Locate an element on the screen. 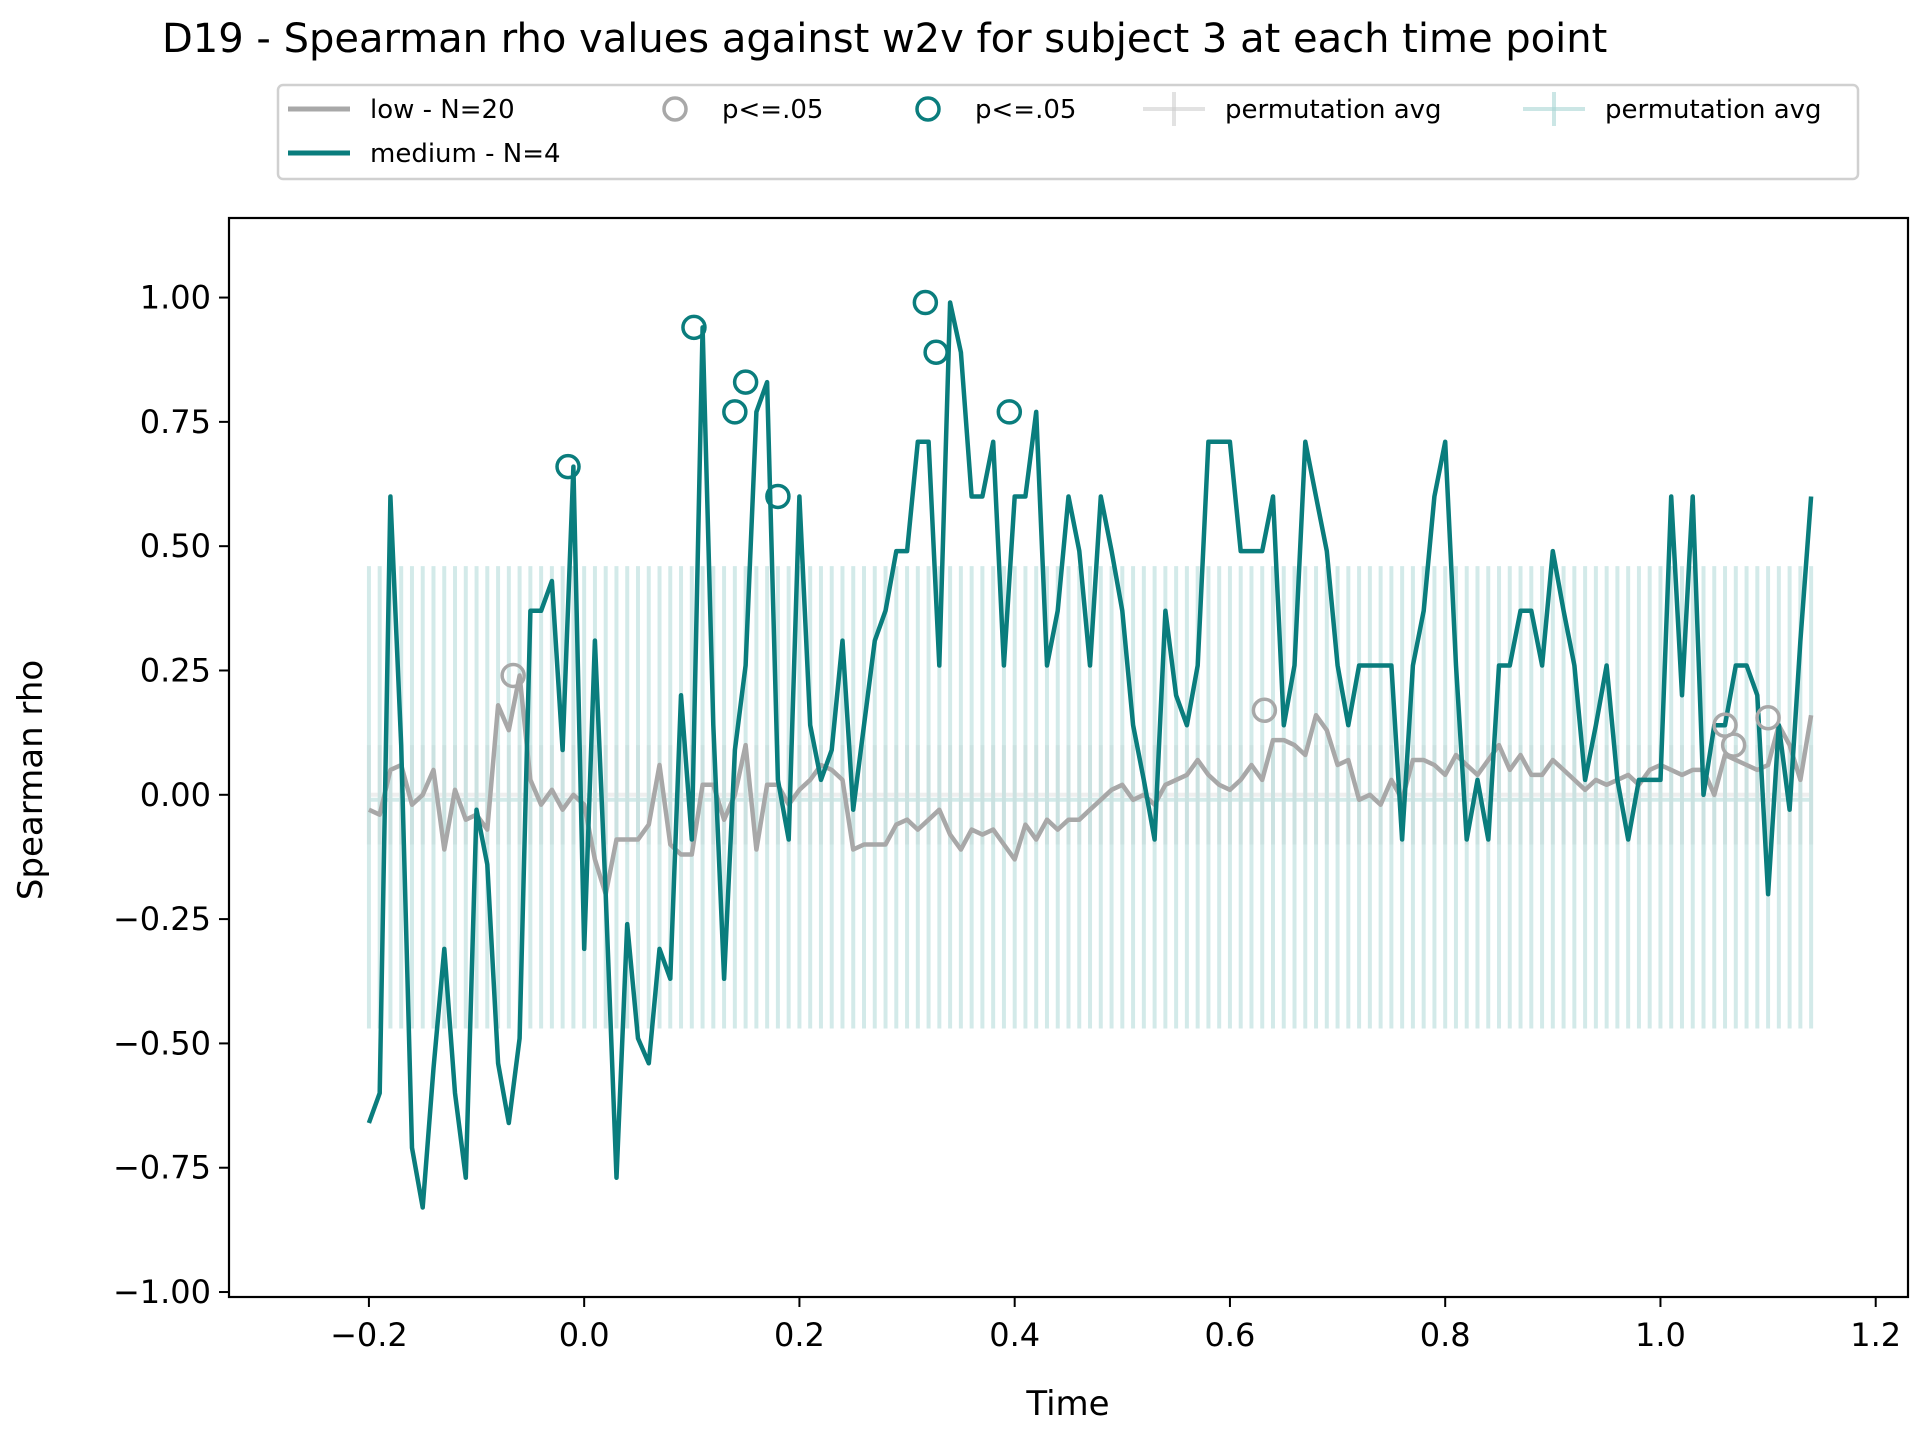 The width and height of the screenshot is (1920, 1440). x-tick-label: 0.2 is located at coordinates (799, 1335).